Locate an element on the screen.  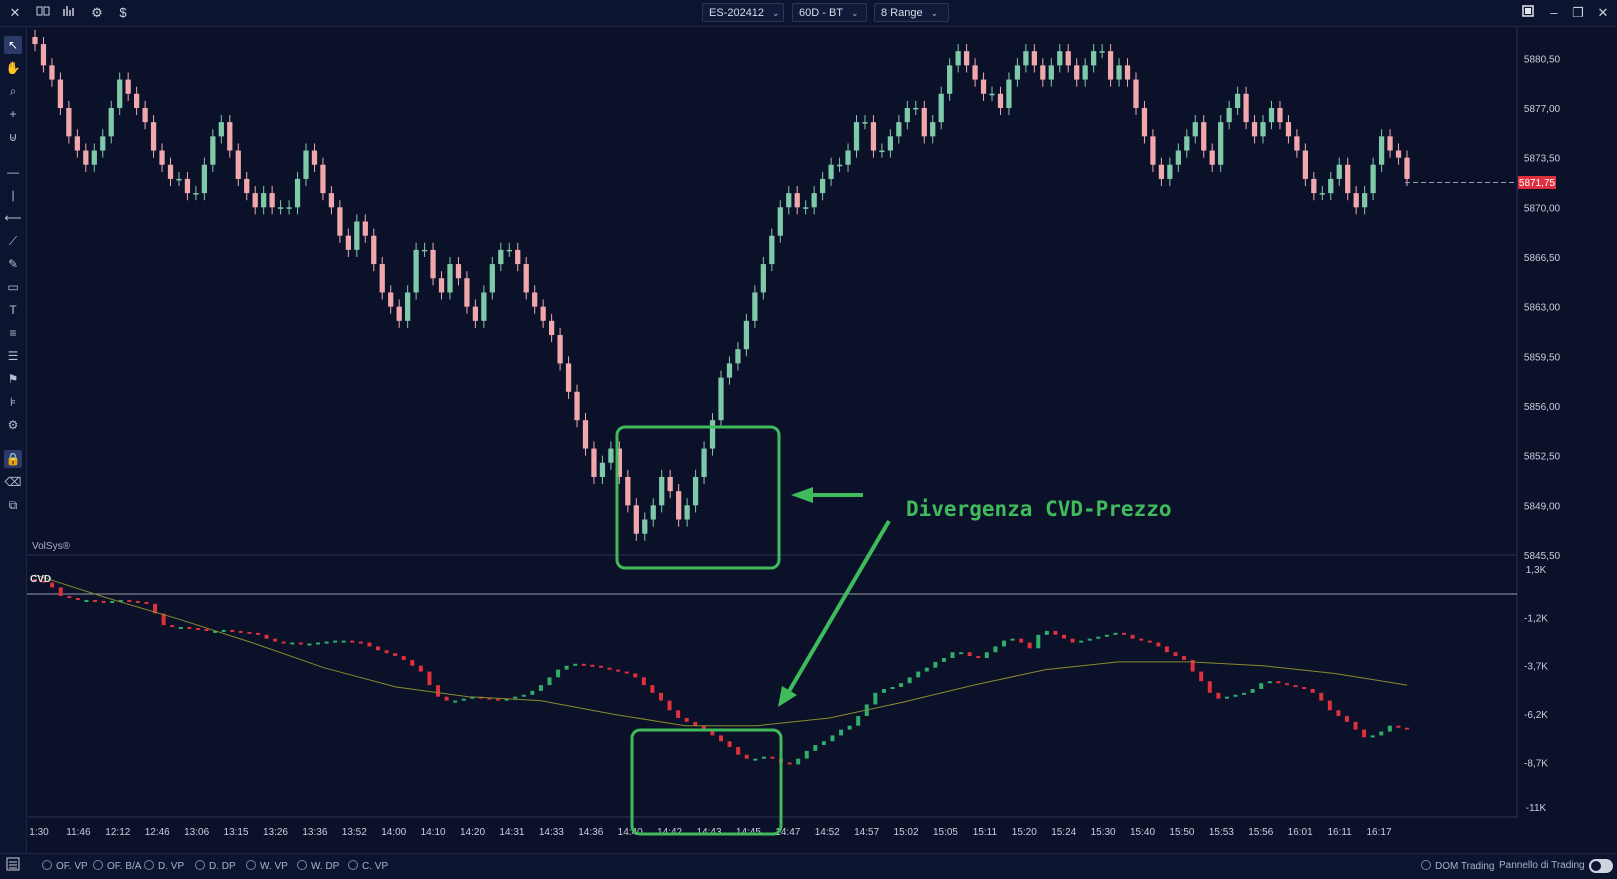
bottom-option-d-dp: D. DP is located at coordinates (215, 866).